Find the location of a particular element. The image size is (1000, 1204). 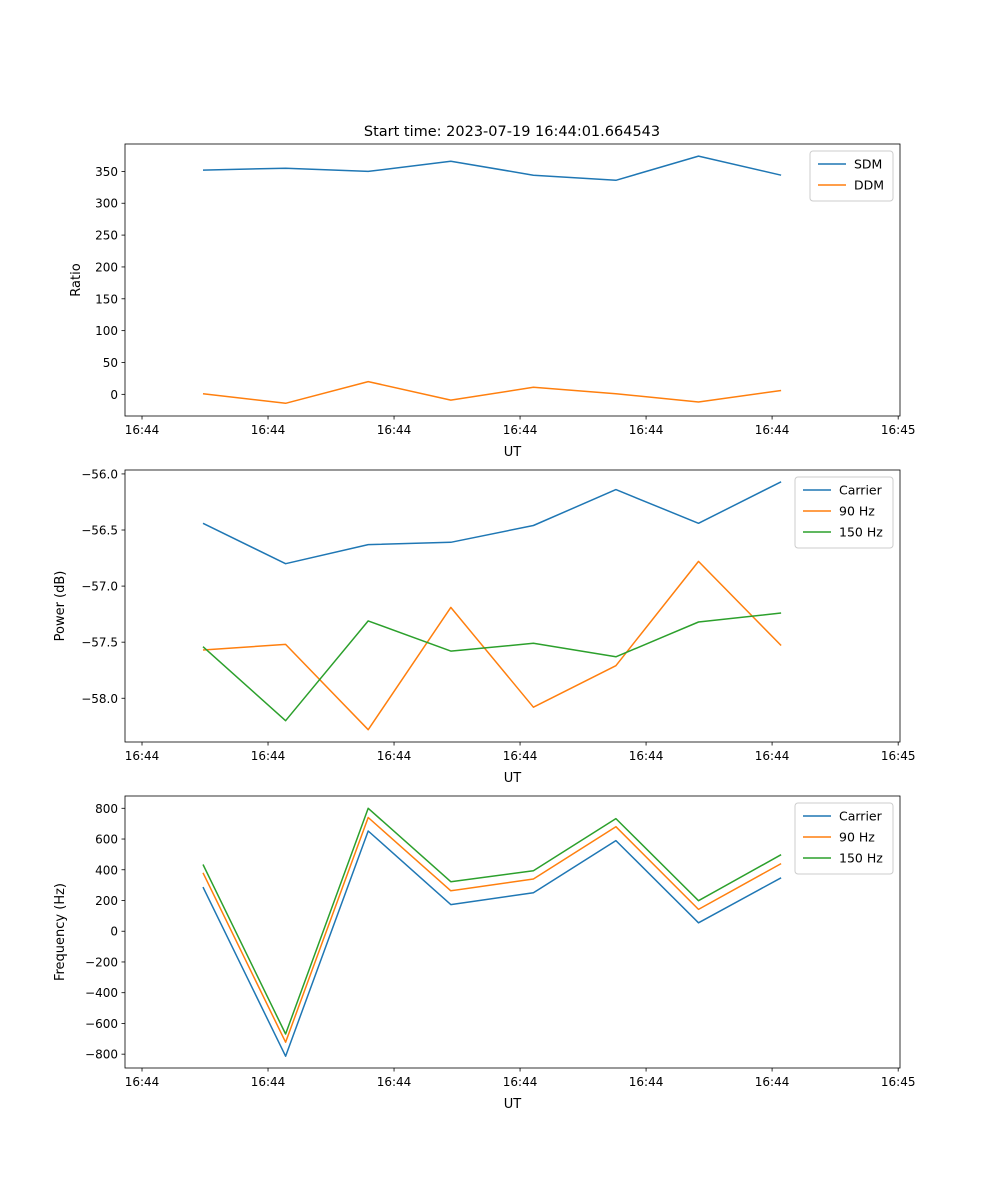

y-tick-label: −200 is located at coordinates (101, 962).